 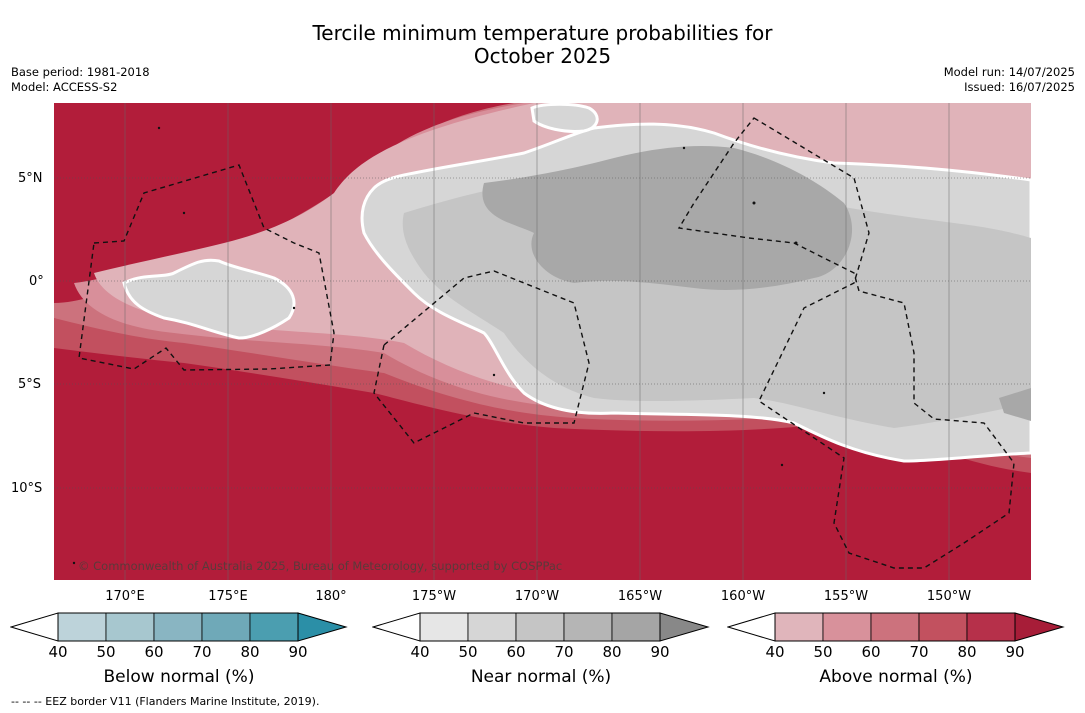 What do you see at coordinates (34, 627) in the screenshot?
I see `cbar-below-min-arrow` at bounding box center [34, 627].